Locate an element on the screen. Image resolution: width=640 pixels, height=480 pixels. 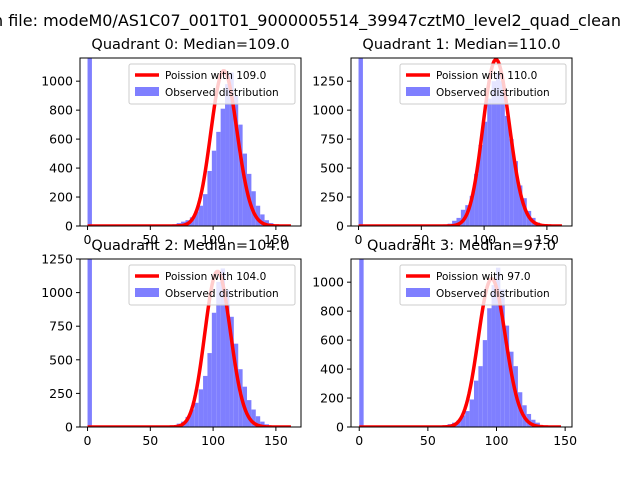
legend: Poission with 104.0 Observed distribution is located at coordinates (212, 285).